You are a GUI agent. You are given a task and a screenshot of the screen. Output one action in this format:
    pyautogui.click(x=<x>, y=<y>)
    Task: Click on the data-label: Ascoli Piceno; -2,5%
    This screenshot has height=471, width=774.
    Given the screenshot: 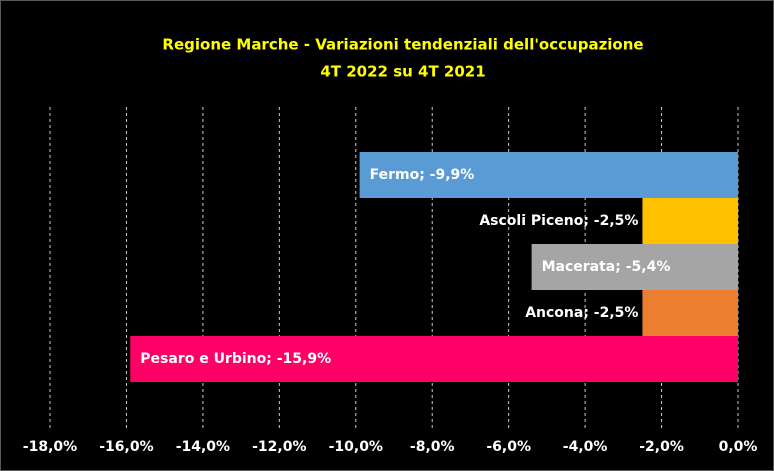 What is the action you would take?
    pyautogui.click(x=558, y=221)
    